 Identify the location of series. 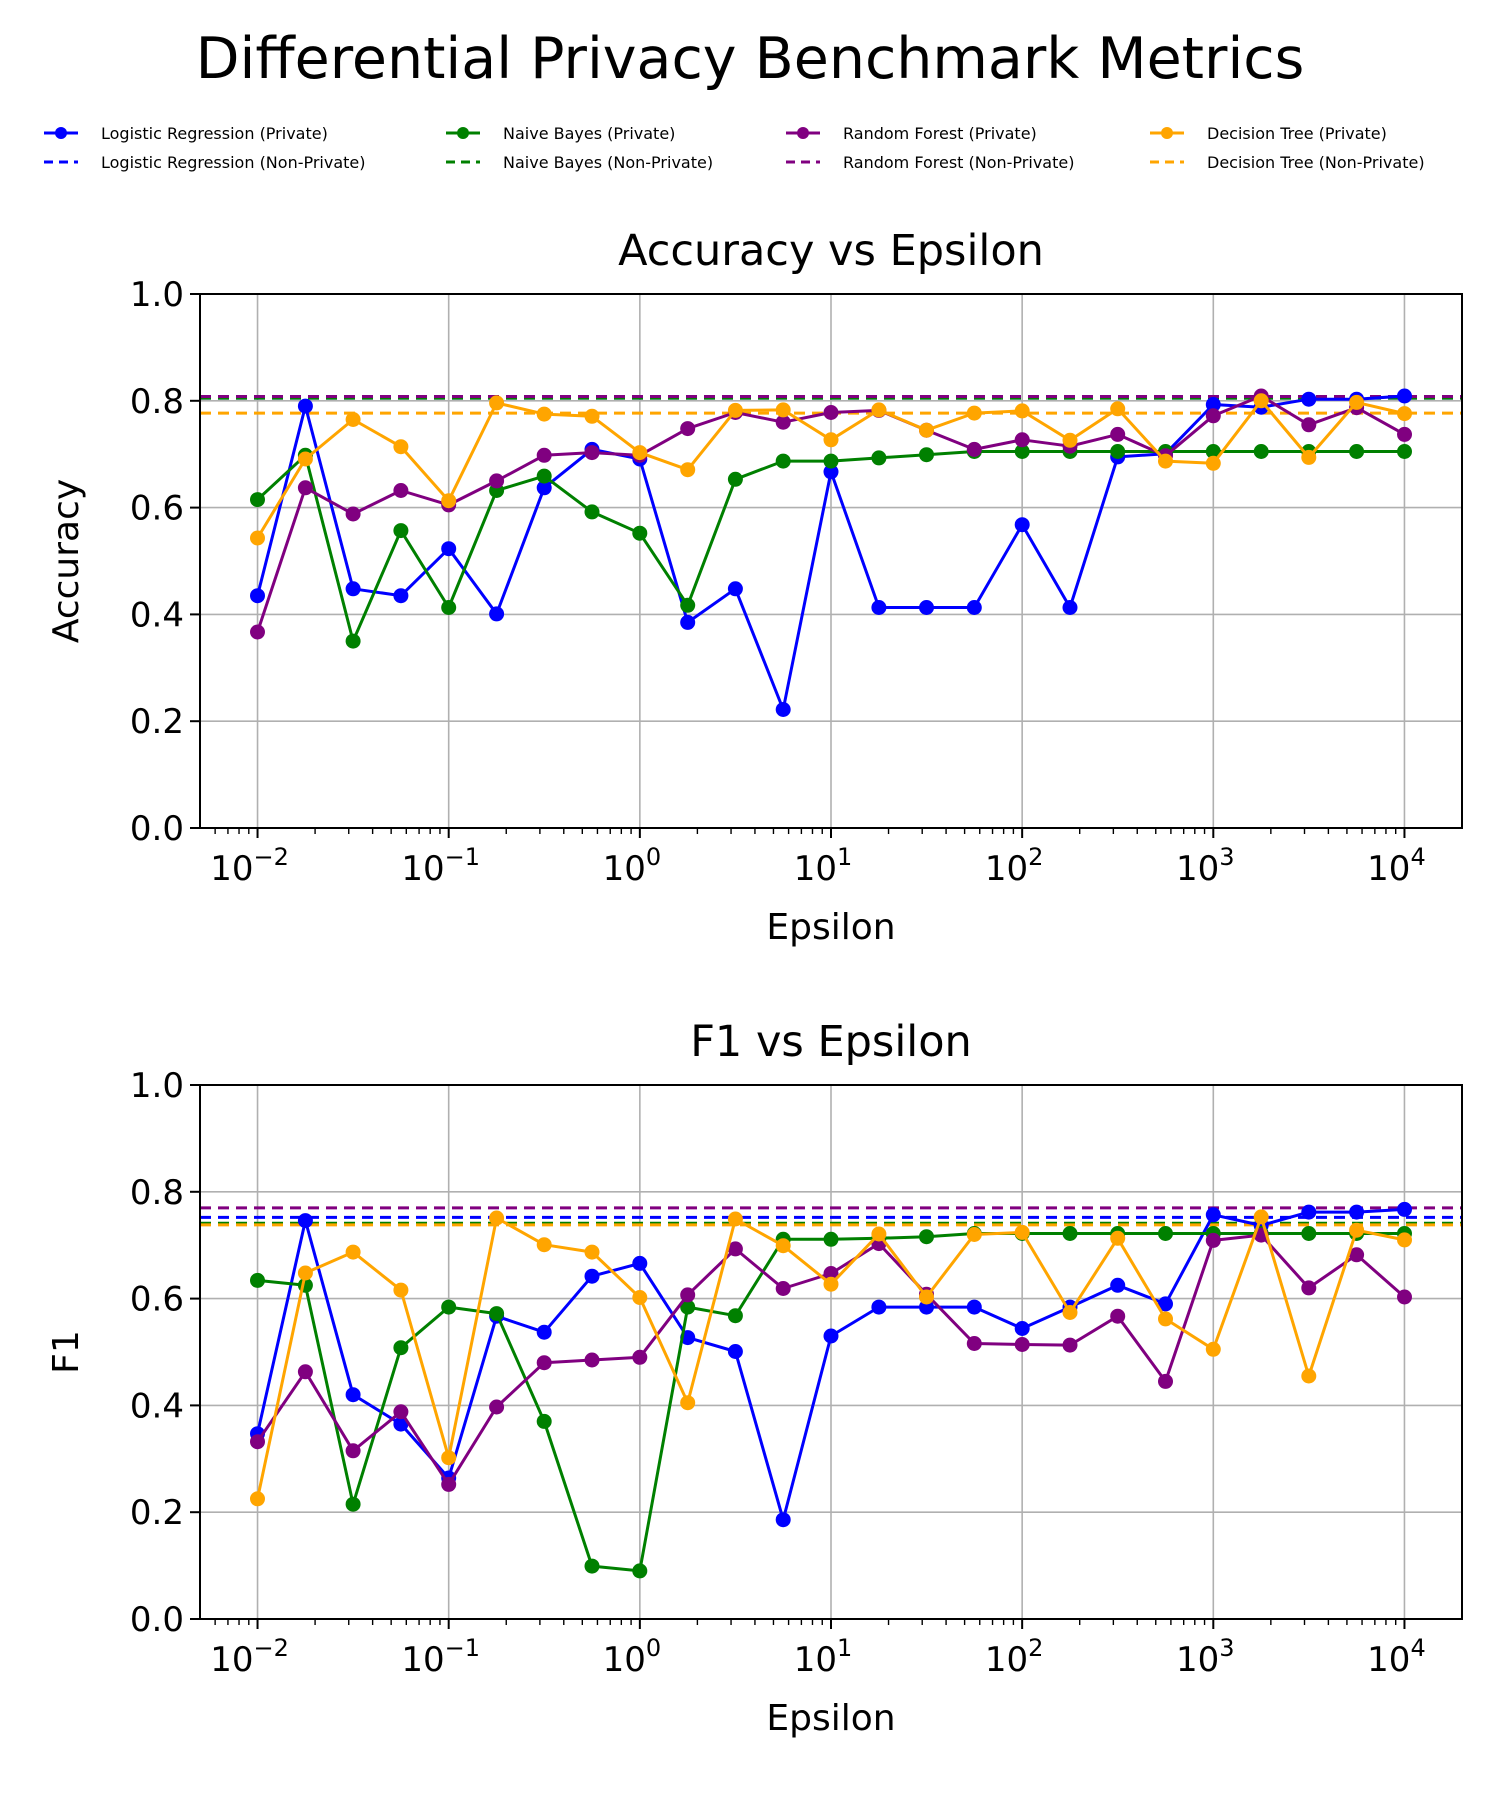
(831, 469).